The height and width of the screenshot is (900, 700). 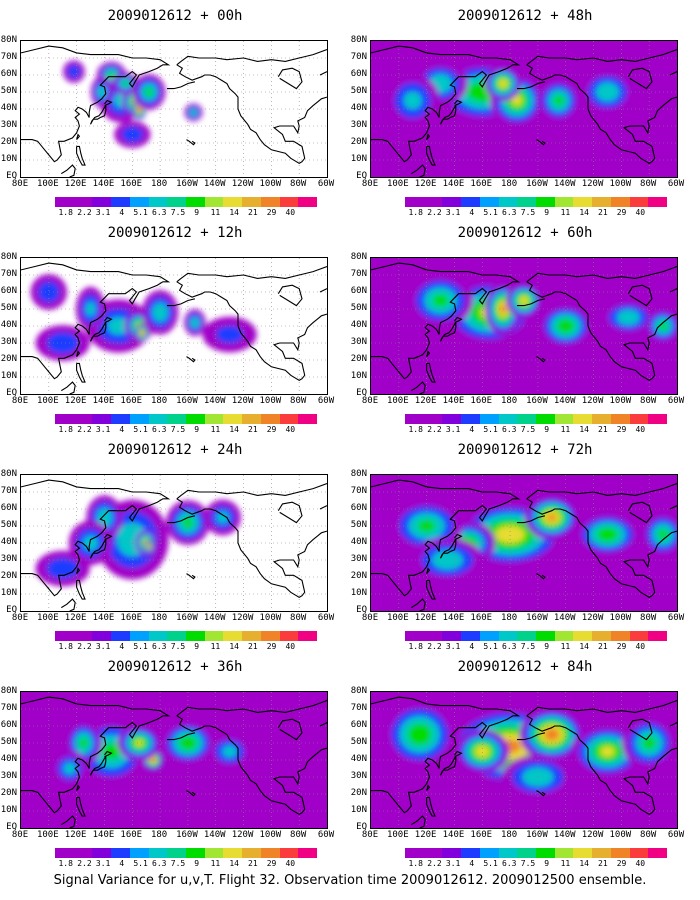 I want to click on lat-label: 60N, so click(x=358, y=74).